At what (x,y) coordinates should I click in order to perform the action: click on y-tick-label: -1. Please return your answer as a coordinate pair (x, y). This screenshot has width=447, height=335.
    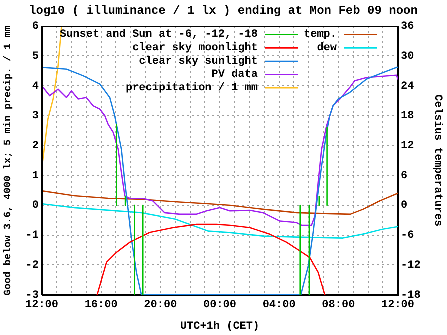
    Looking at the image, I should click on (33, 236).